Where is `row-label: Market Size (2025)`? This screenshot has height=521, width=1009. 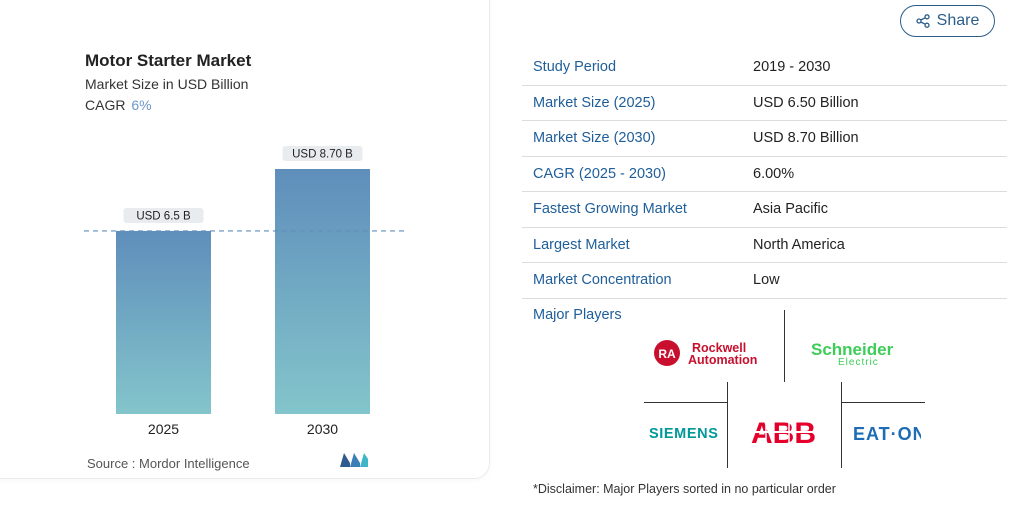
row-label: Market Size (2025) is located at coordinates (594, 102).